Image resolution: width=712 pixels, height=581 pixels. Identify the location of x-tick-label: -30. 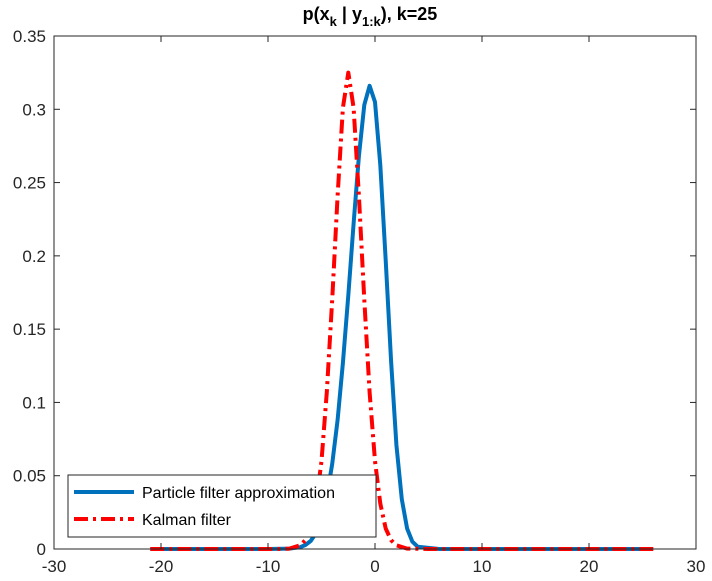
(54, 566).